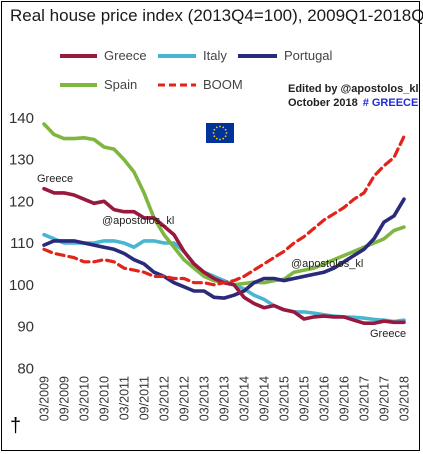 The height and width of the screenshot is (454, 423). I want to click on x-tick-label: 03/2011, so click(125, 398).